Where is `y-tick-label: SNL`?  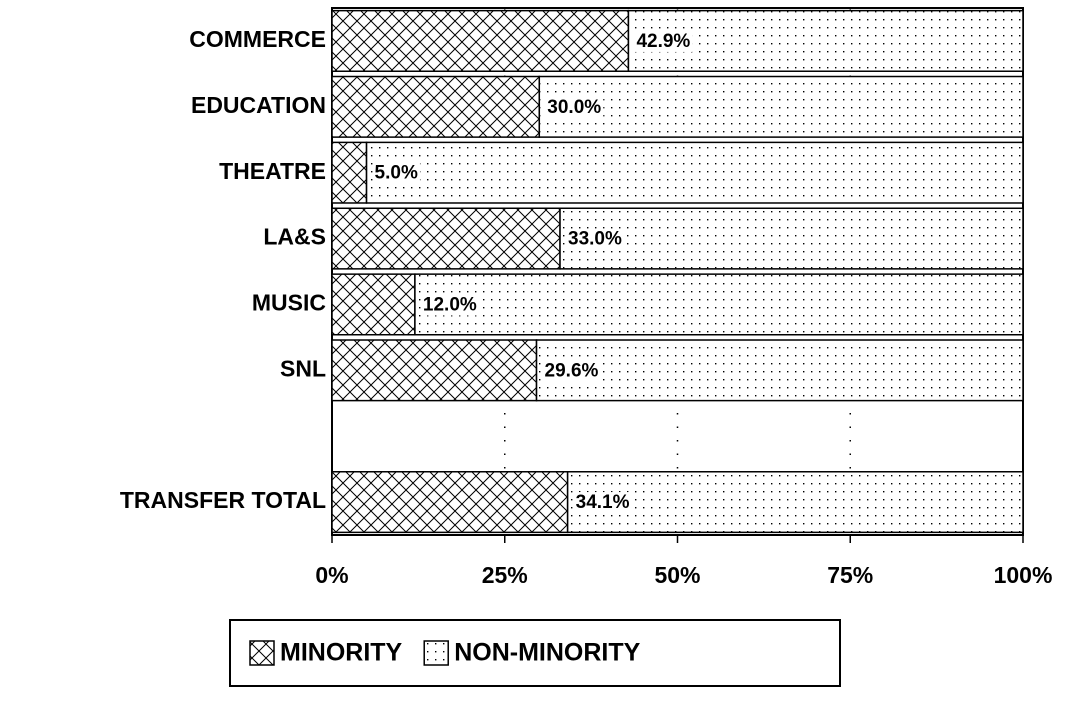
y-tick-label: SNL is located at coordinates (303, 368).